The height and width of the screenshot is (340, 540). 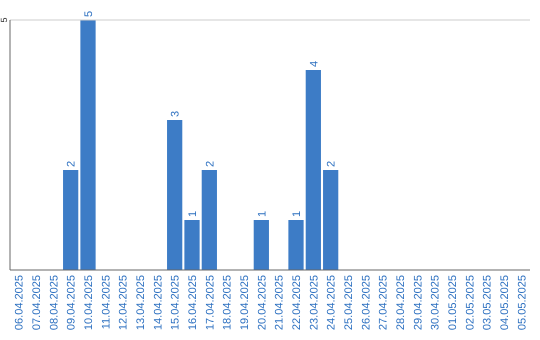 What do you see at coordinates (262, 302) in the screenshot?
I see `x-tick-label: 20.04.2025` at bounding box center [262, 302].